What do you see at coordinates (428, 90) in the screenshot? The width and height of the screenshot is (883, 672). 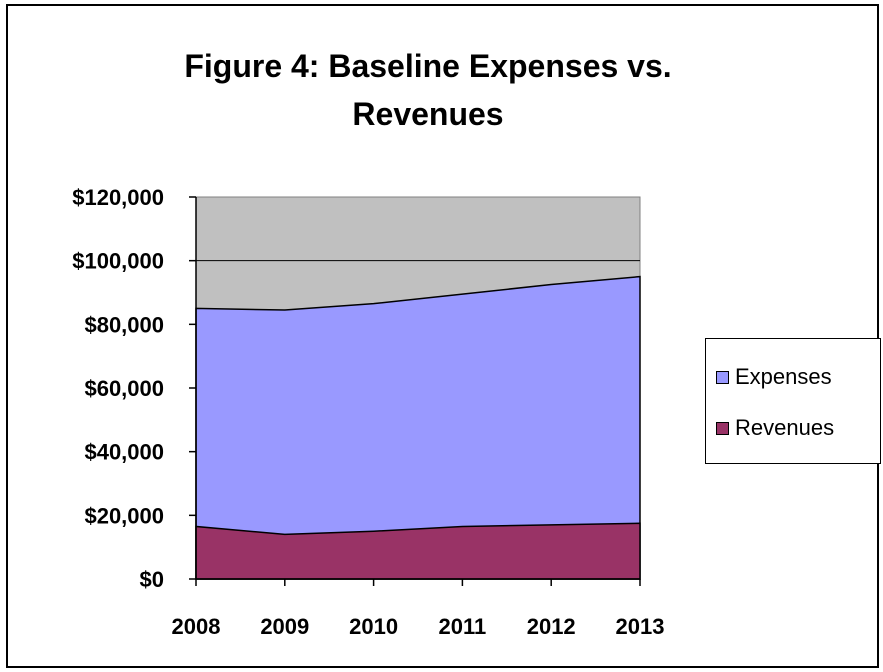 I see `chart-title: Figure 4: Baseline Expenses vs. Revenues` at bounding box center [428, 90].